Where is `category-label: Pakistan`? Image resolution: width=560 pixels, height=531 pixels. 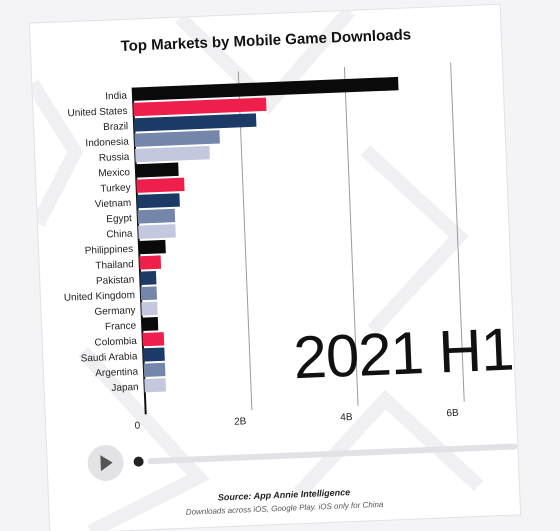 category-label: Pakistan is located at coordinates (115, 281).